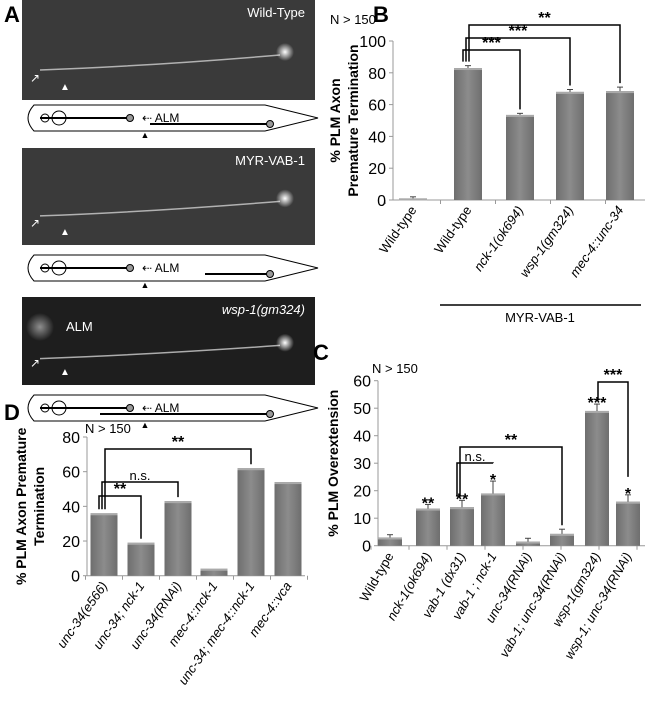  I want to click on y-tick-label: 60, so click(71, 473).